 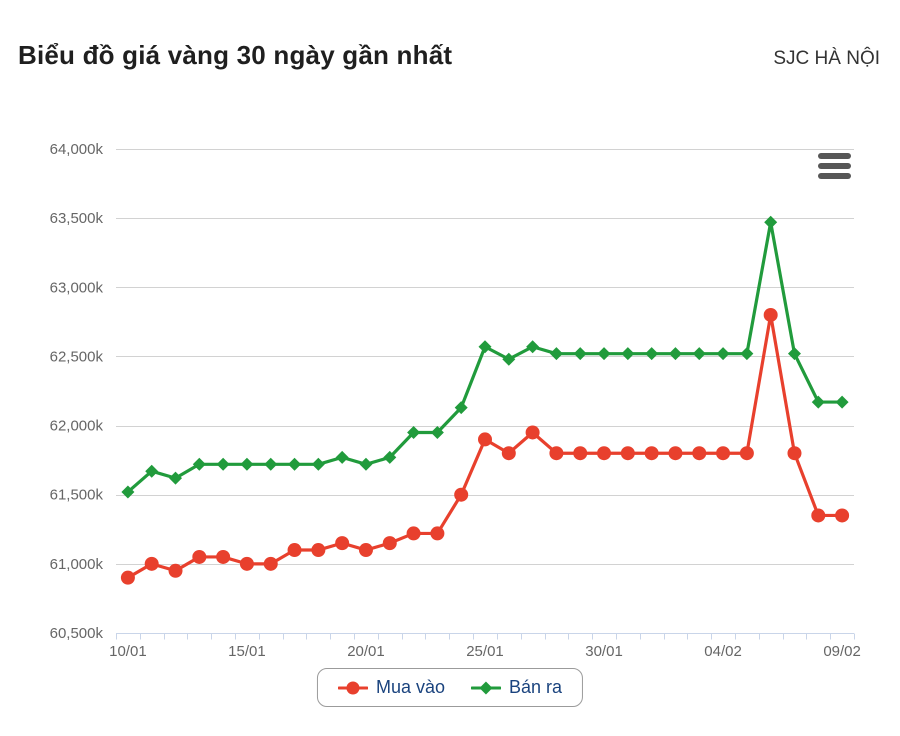 I want to click on x-axis, so click(x=485, y=636).